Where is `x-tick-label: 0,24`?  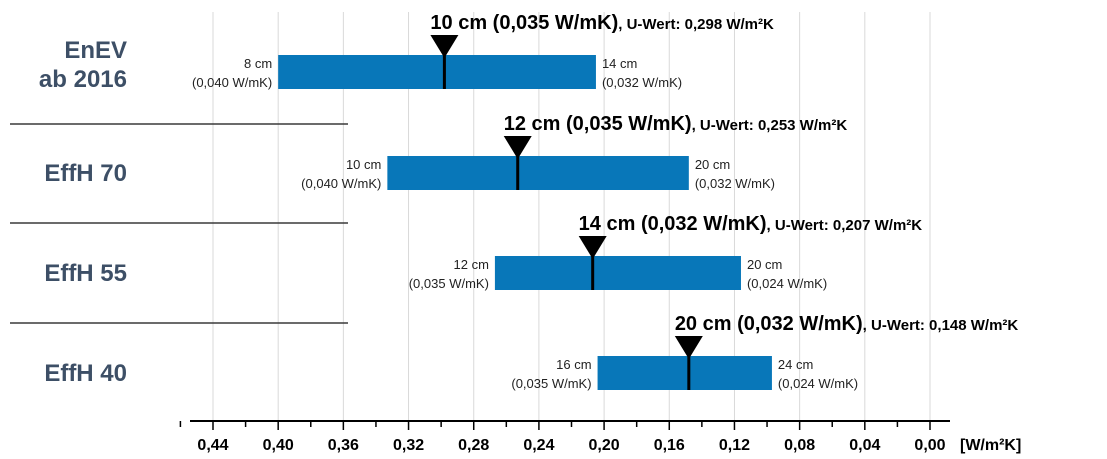 x-tick-label: 0,24 is located at coordinates (538, 445).